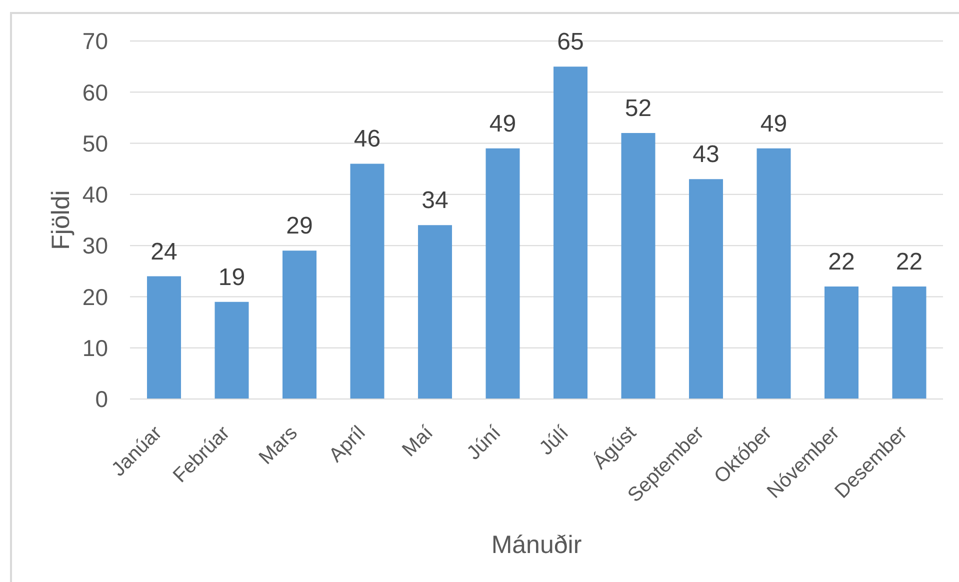 The image size is (959, 582). I want to click on y-tick-label: 70, so click(95, 41).